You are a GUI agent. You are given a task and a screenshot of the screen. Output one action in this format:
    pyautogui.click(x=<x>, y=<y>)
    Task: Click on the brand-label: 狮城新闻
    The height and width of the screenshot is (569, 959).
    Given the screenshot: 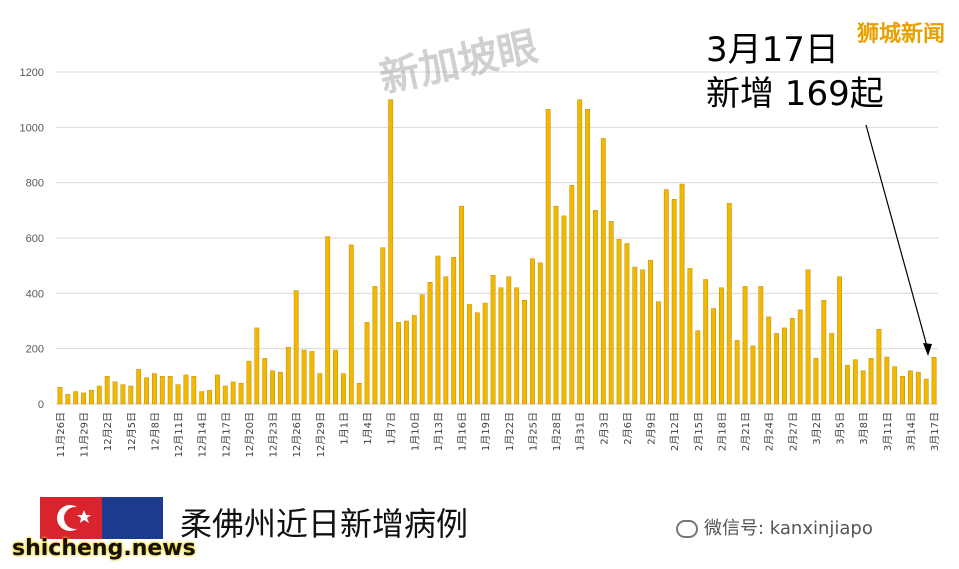 What is the action you would take?
    pyautogui.click(x=900, y=34)
    